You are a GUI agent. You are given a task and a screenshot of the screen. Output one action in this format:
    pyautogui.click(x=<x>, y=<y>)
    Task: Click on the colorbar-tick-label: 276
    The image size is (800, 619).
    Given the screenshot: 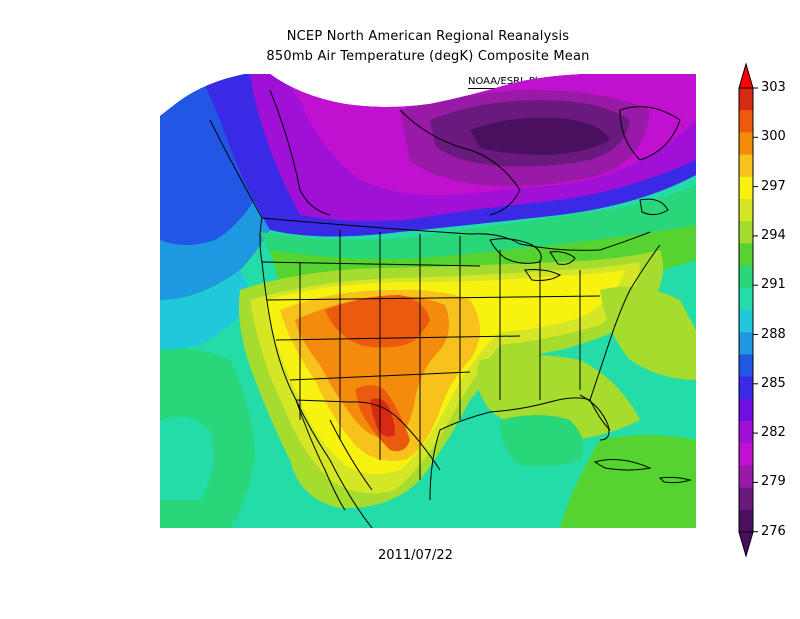 What is the action you would take?
    pyautogui.click(x=773, y=531)
    